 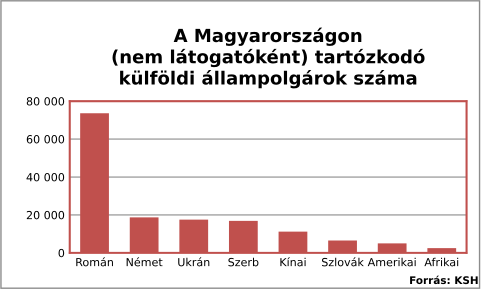 I want to click on x-tick-label: Román, so click(x=94, y=261).